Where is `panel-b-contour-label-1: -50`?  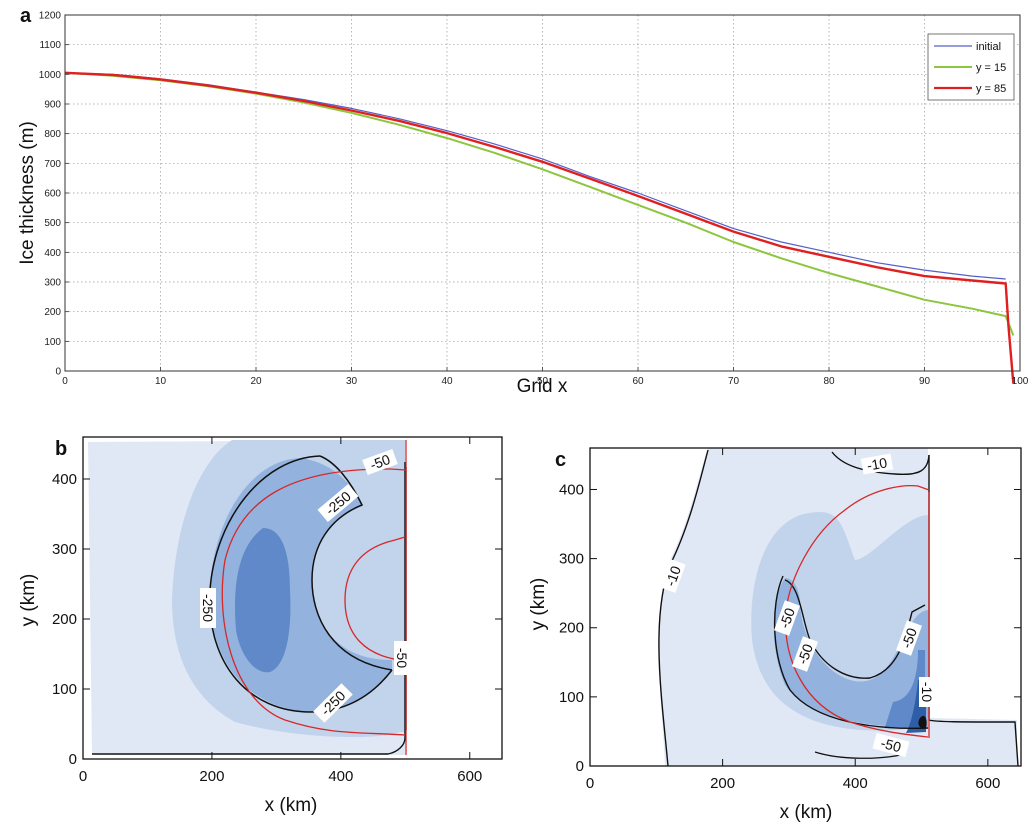
panel-b-contour-label-1: -50 is located at coordinates (380, 462).